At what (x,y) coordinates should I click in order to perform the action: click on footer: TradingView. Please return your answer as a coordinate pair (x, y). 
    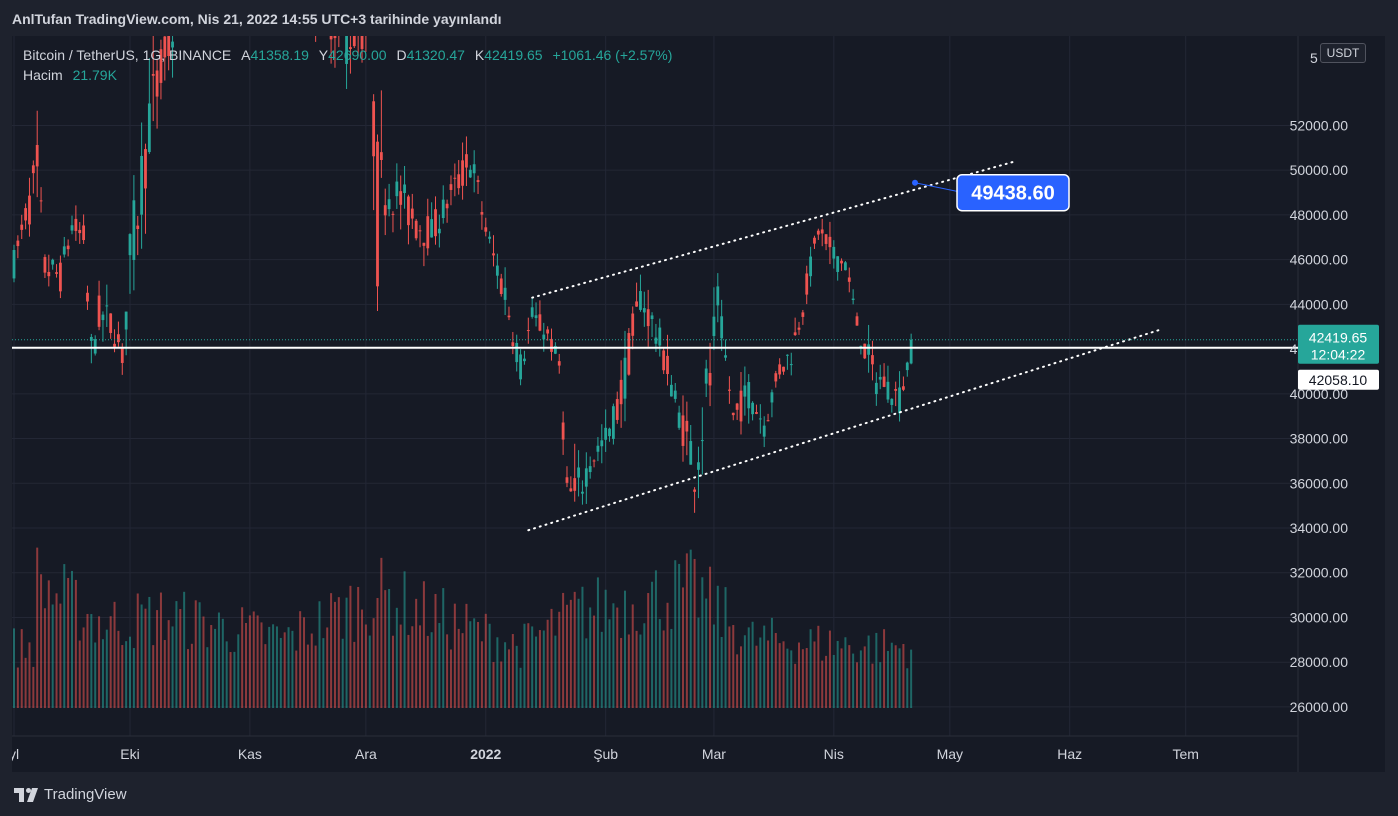
    Looking at the image, I should click on (699, 794).